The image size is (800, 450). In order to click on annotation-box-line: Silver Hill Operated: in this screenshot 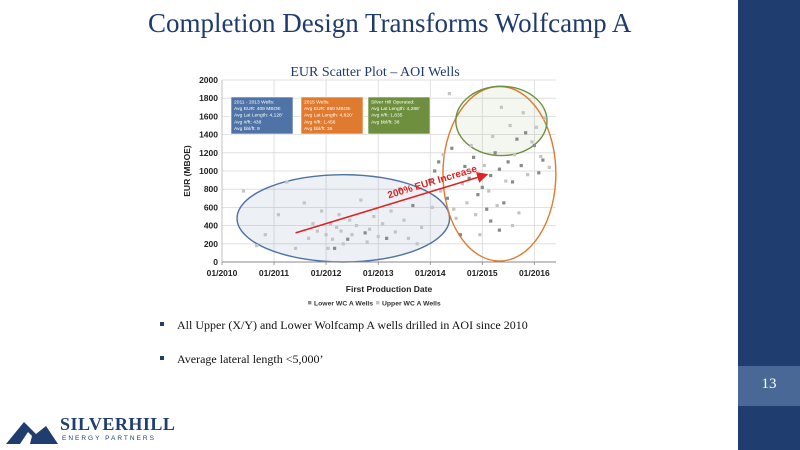, I will do `click(393, 103)`.